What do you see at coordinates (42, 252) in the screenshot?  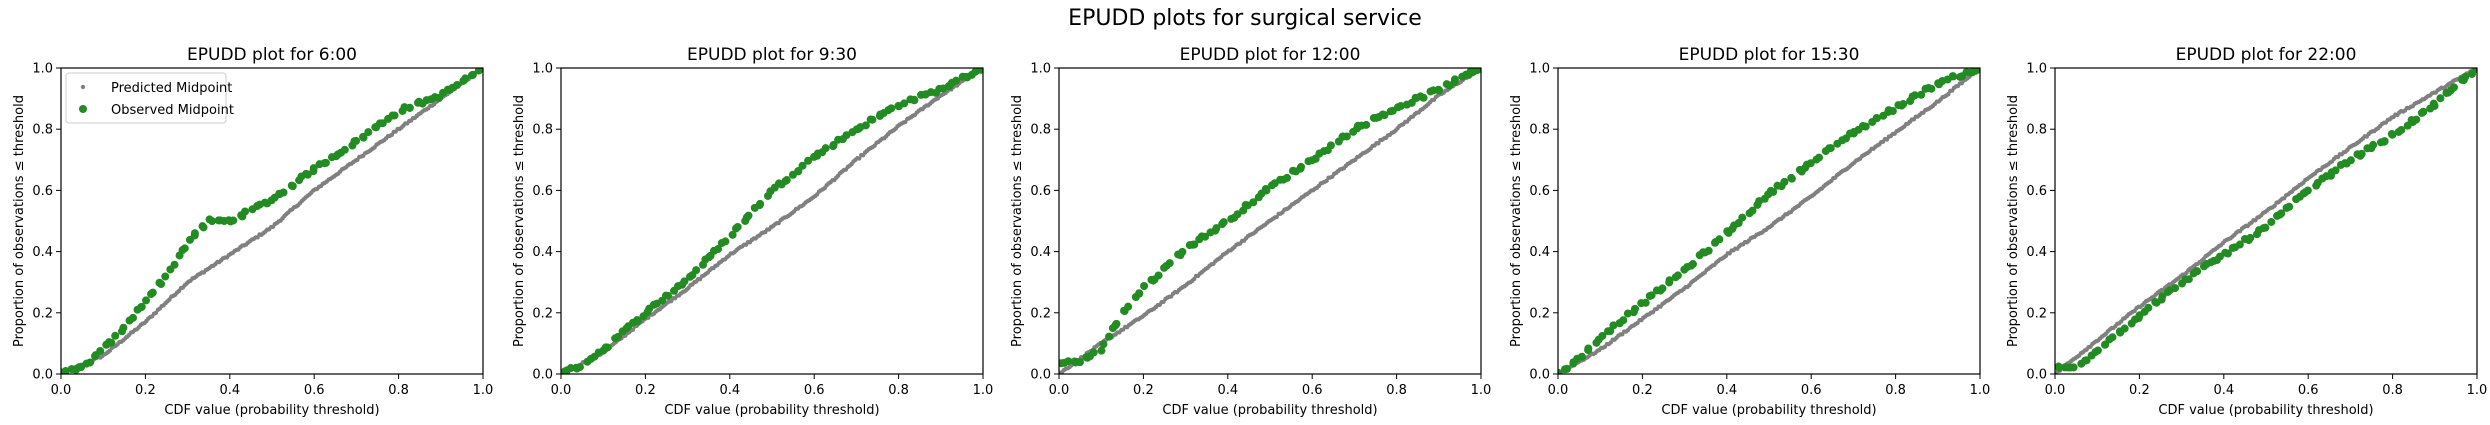 I see `y-tick-label: 0.4` at bounding box center [42, 252].